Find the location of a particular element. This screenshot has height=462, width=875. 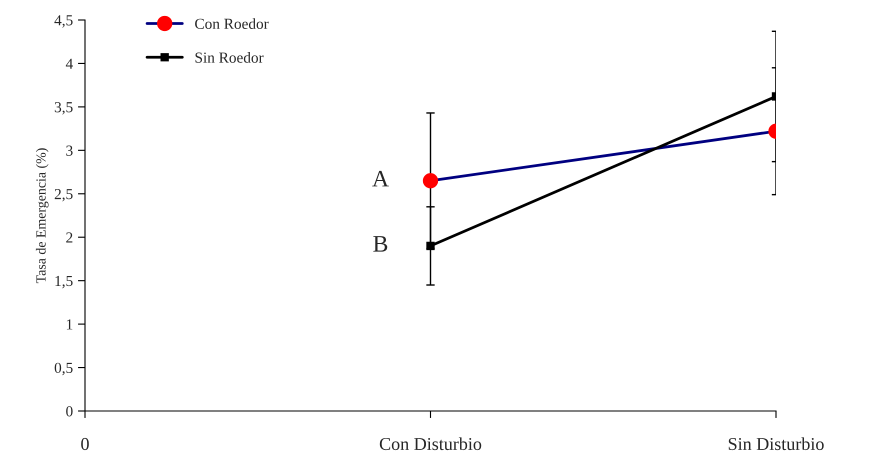

annotation: B is located at coordinates (380, 244).